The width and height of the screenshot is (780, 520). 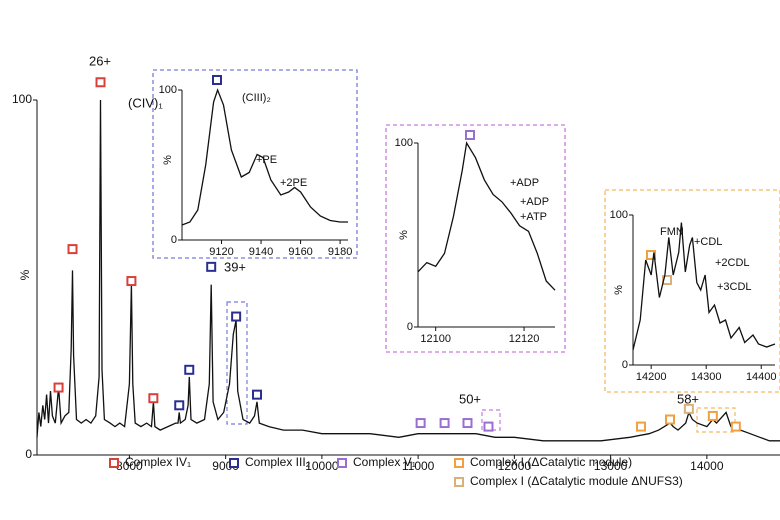 I want to click on x-tick-label: 8000, so click(x=129, y=466).